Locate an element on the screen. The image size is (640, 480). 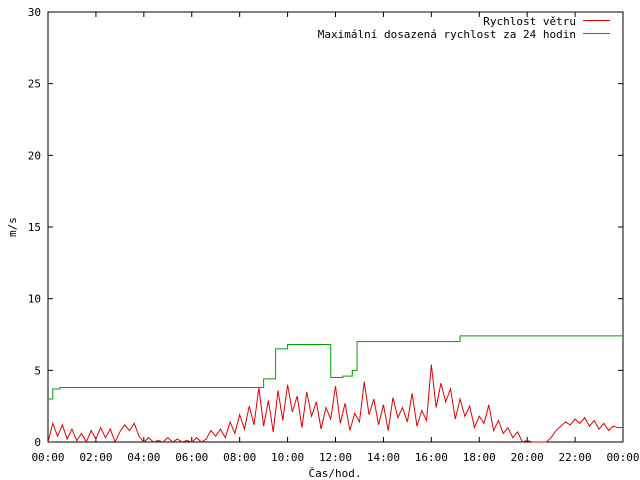
x-tick-label: 02:00 is located at coordinates (95, 457).